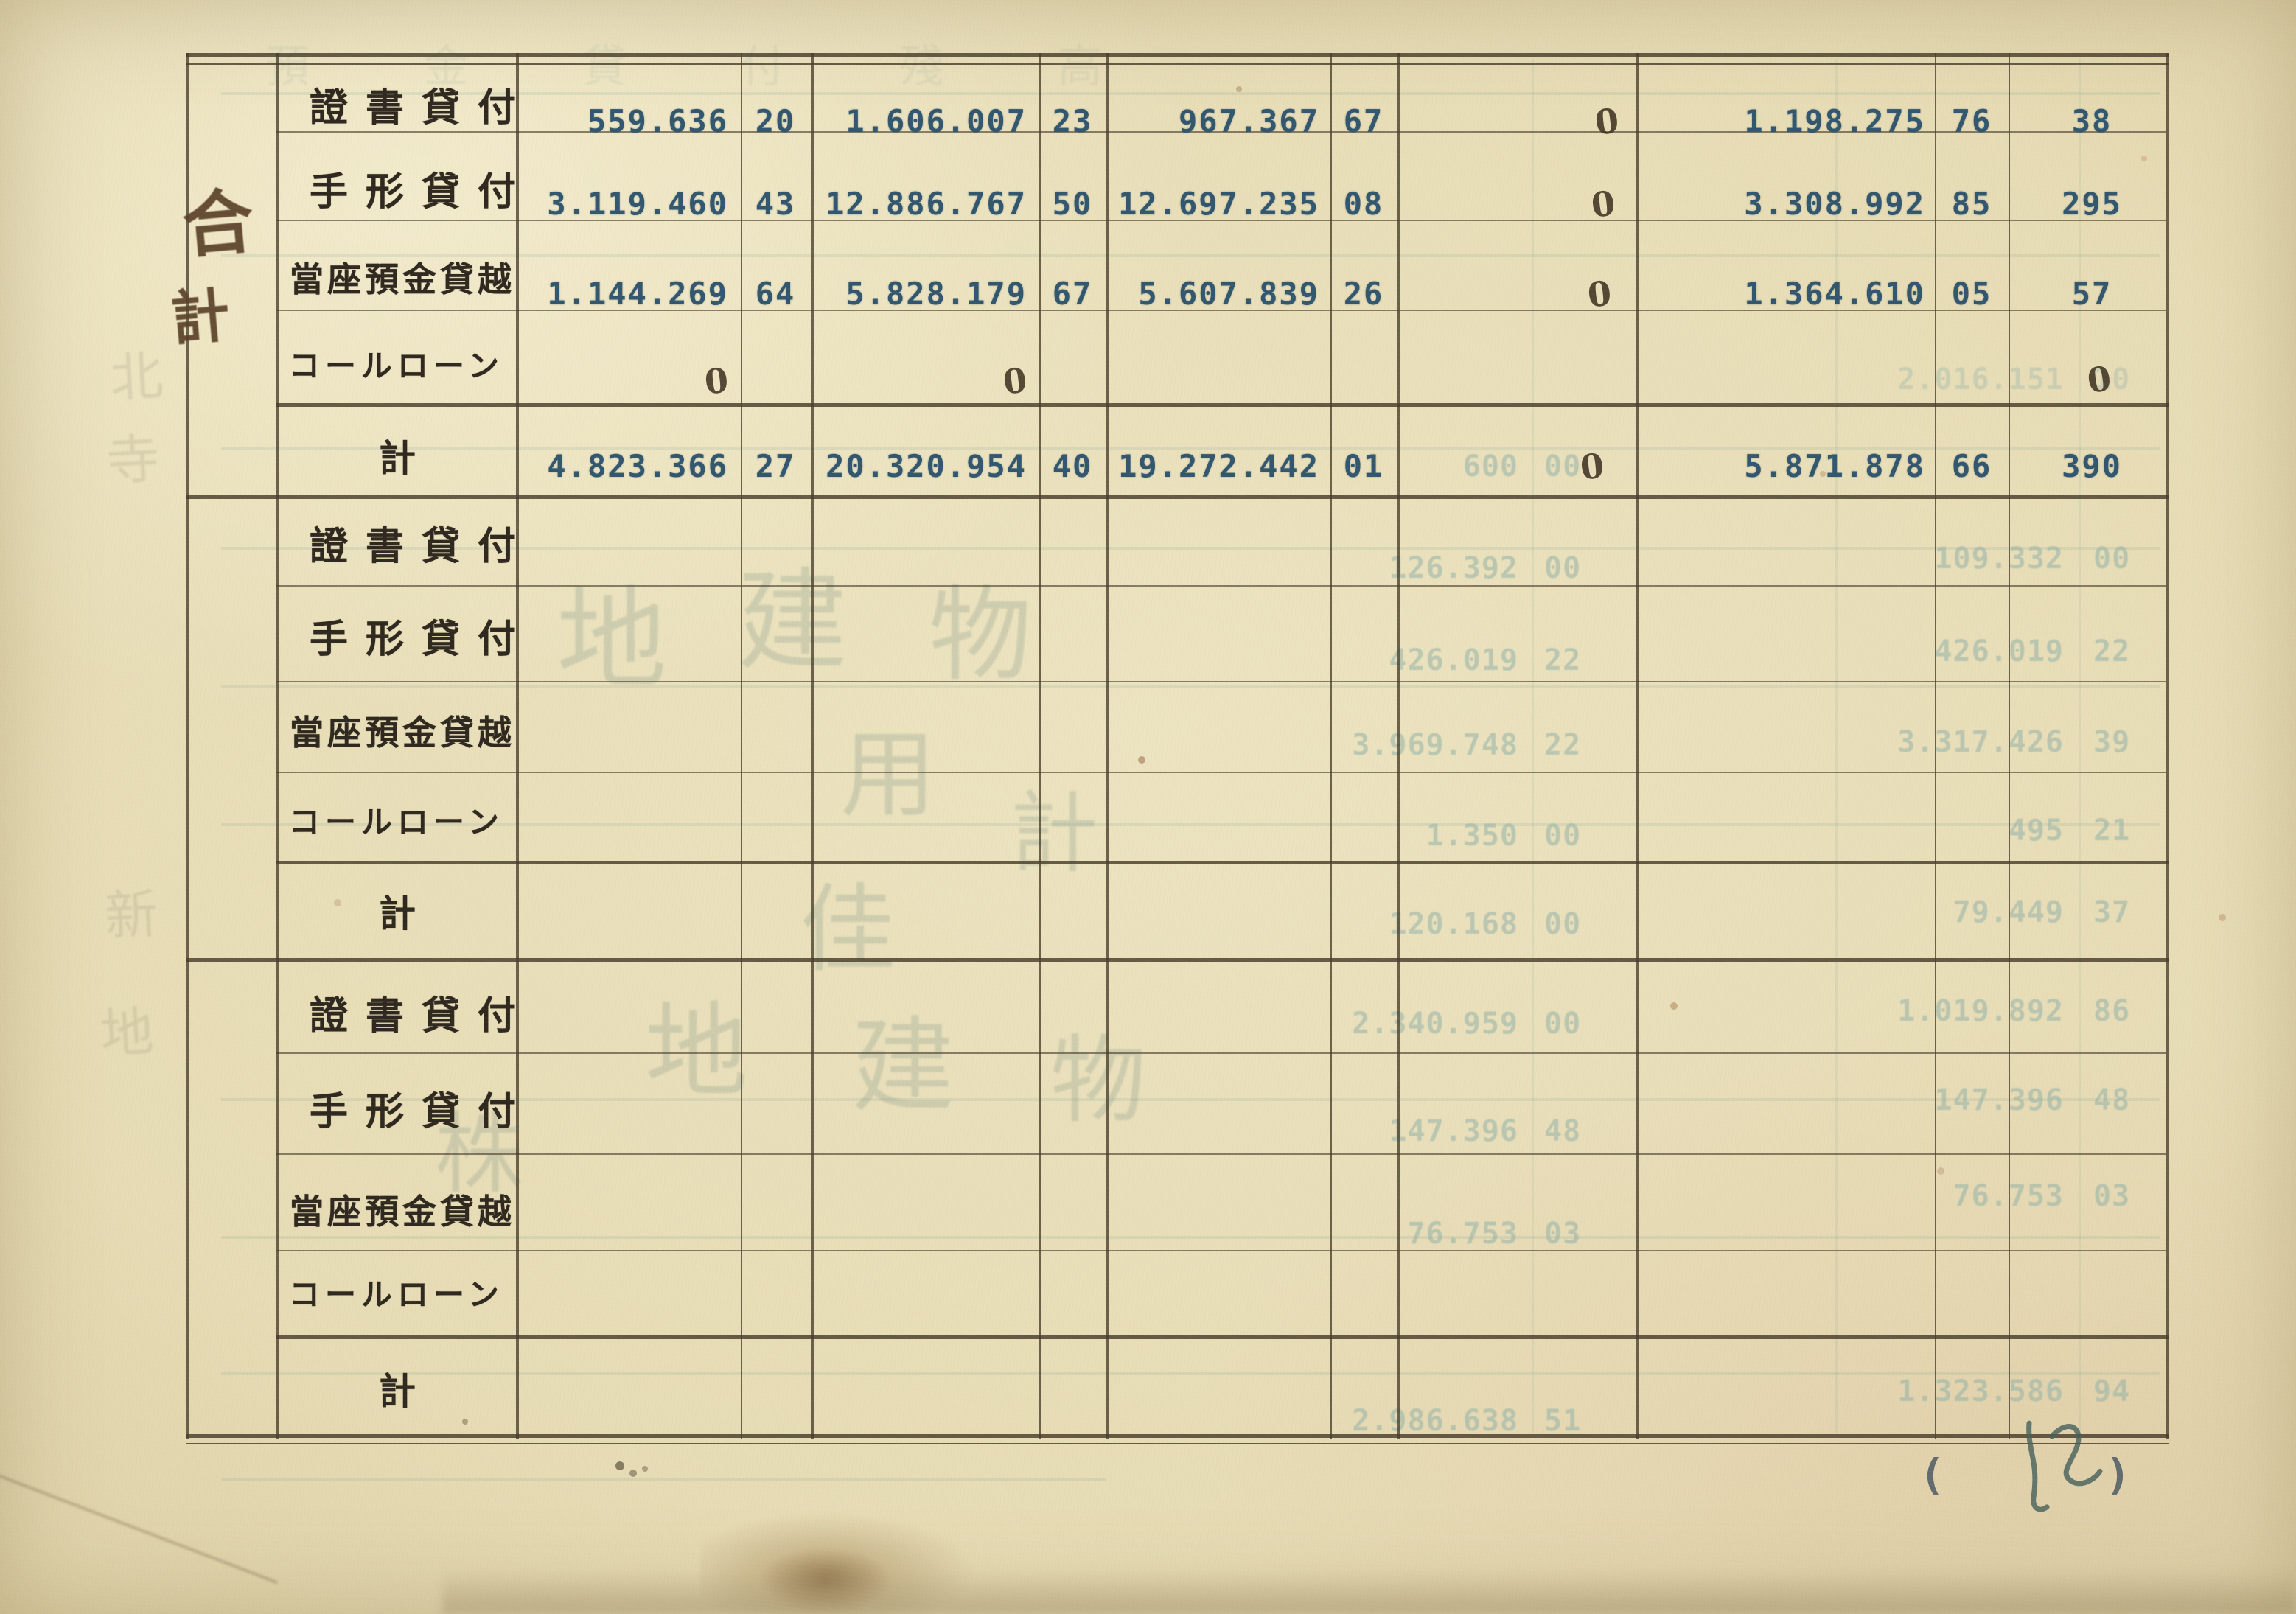 This screenshot has width=2296, height=1614. I want to click on sen-cell: 64, so click(775, 294).